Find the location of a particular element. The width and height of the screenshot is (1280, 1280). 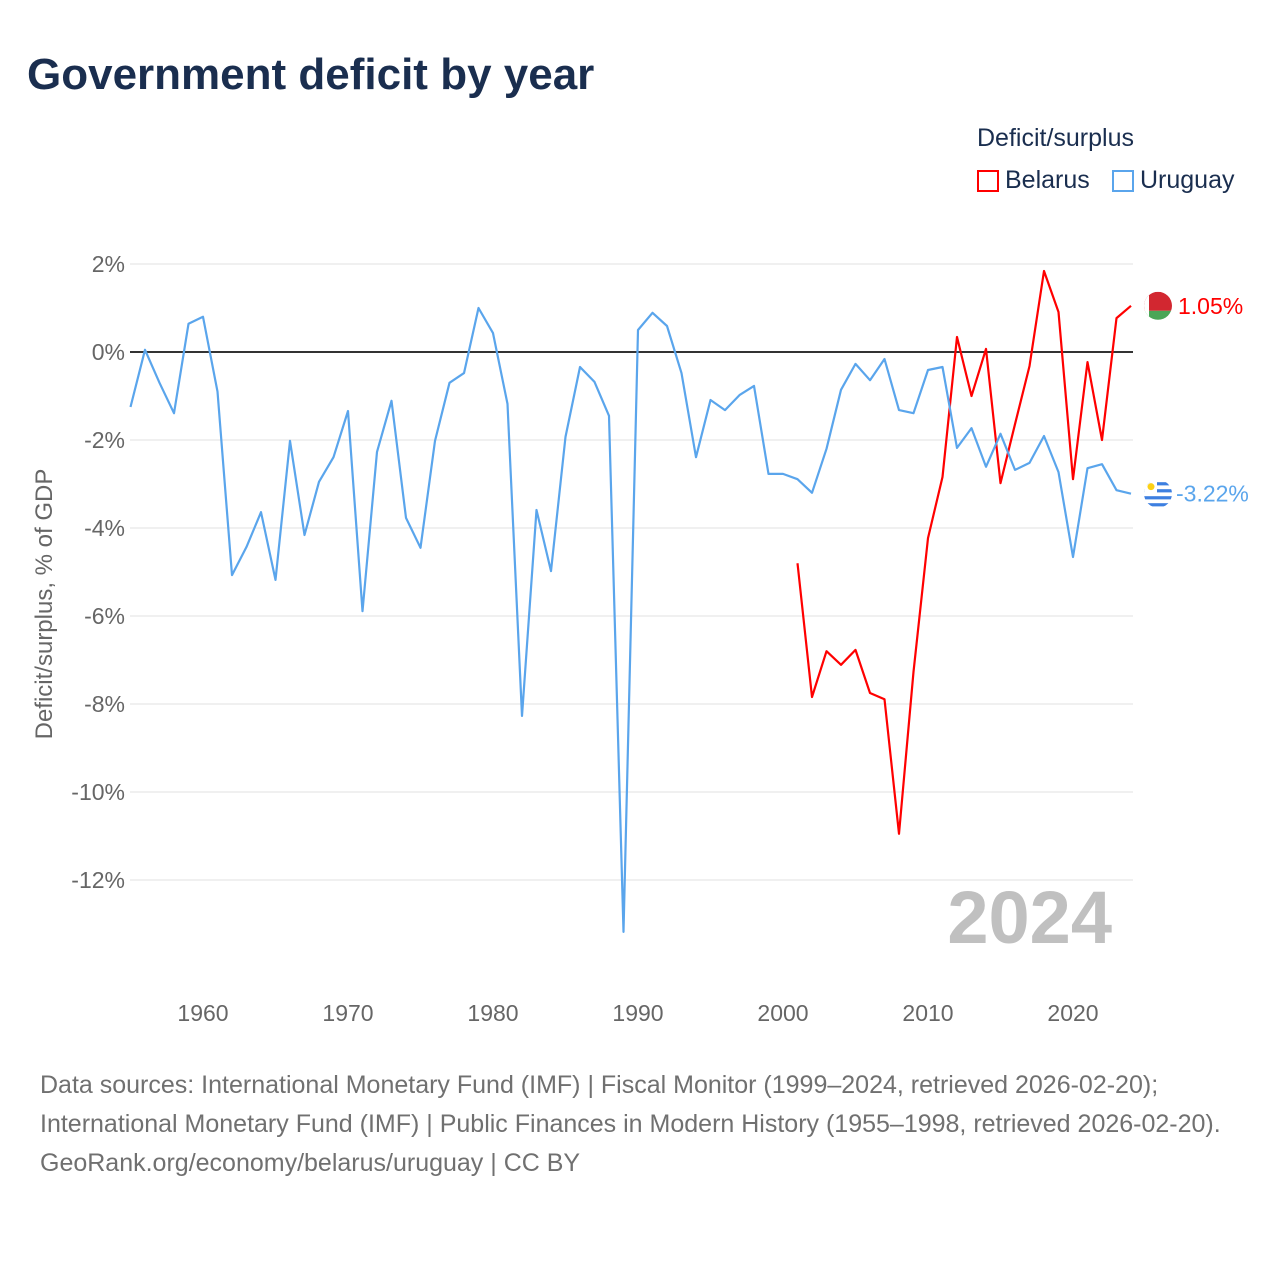

x-tick-label: 1970 is located at coordinates (347, 1013).